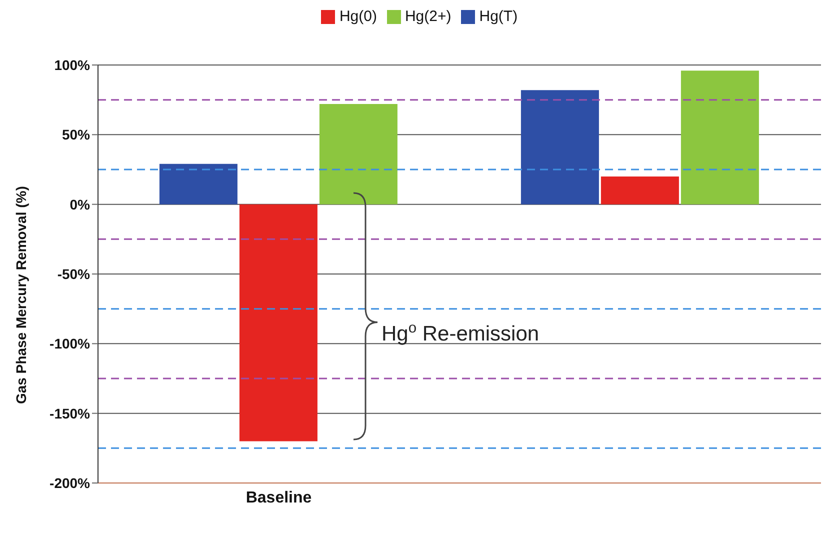  I want to click on annotation: Hg$^{o}$ Re-emission, so click(461, 333).